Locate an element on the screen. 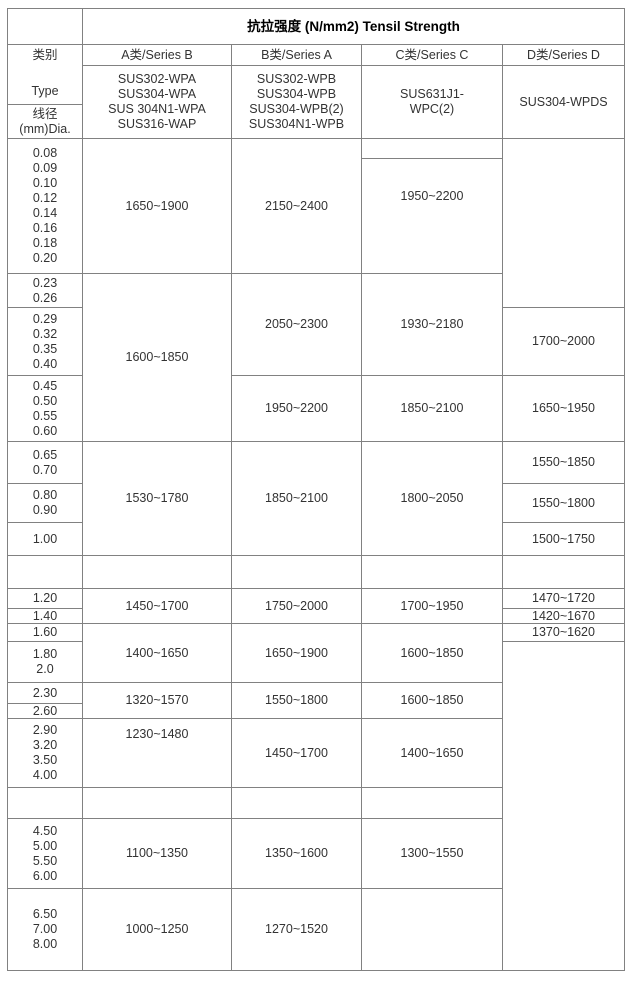 Image resolution: width=631 pixels, height=1000 pixels. series-list-a-text: SUS316-WAP is located at coordinates (157, 124).